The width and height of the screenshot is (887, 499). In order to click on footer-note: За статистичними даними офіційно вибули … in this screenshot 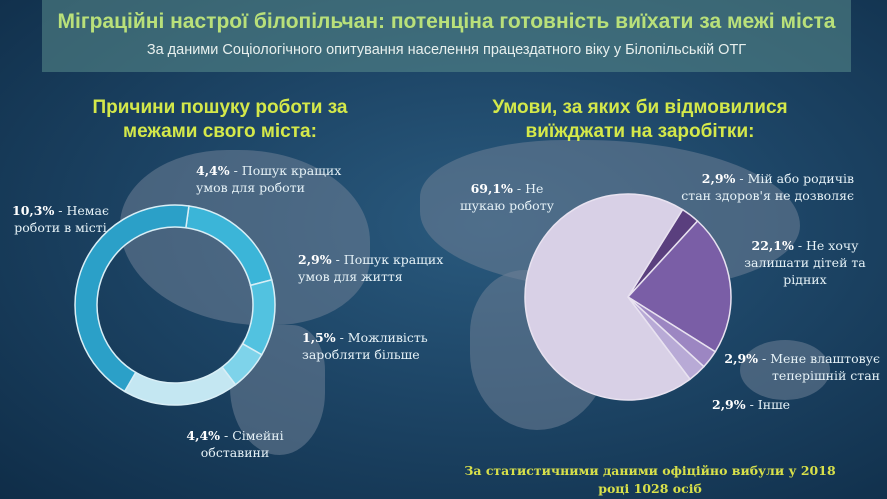, I will do `click(650, 479)`.